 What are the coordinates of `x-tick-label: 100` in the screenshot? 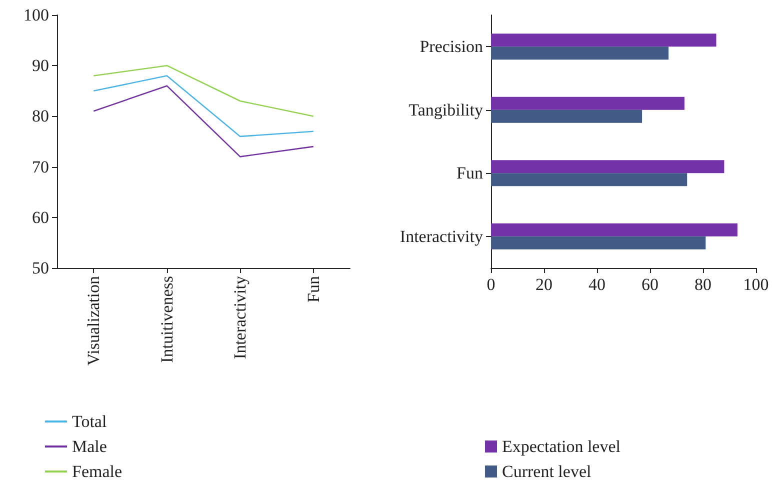 It's located at (756, 284).